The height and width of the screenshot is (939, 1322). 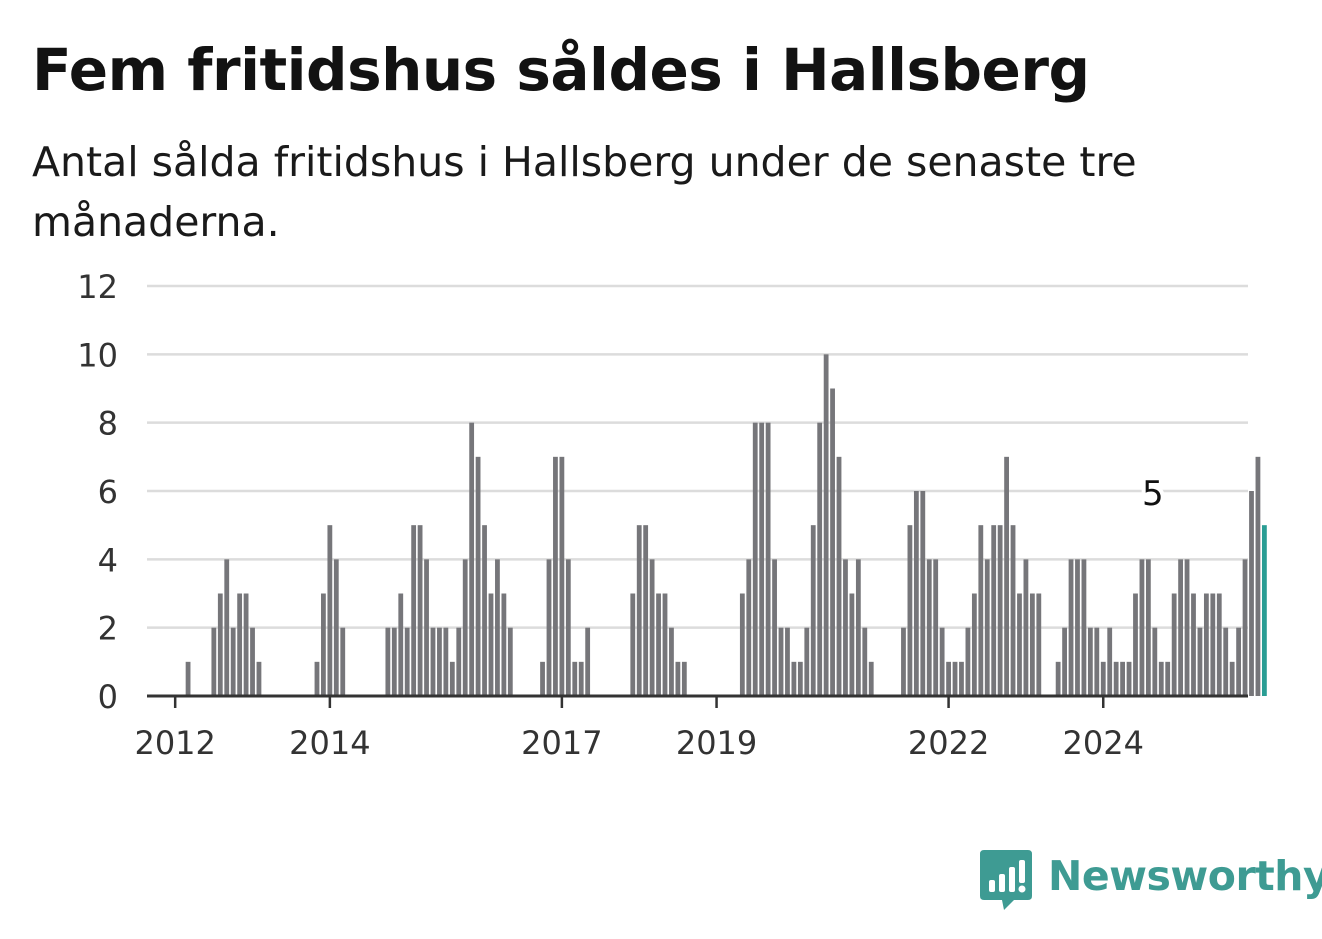 I want to click on y-axis: 0 2 4 6 8 10 12, so click(x=97, y=492).